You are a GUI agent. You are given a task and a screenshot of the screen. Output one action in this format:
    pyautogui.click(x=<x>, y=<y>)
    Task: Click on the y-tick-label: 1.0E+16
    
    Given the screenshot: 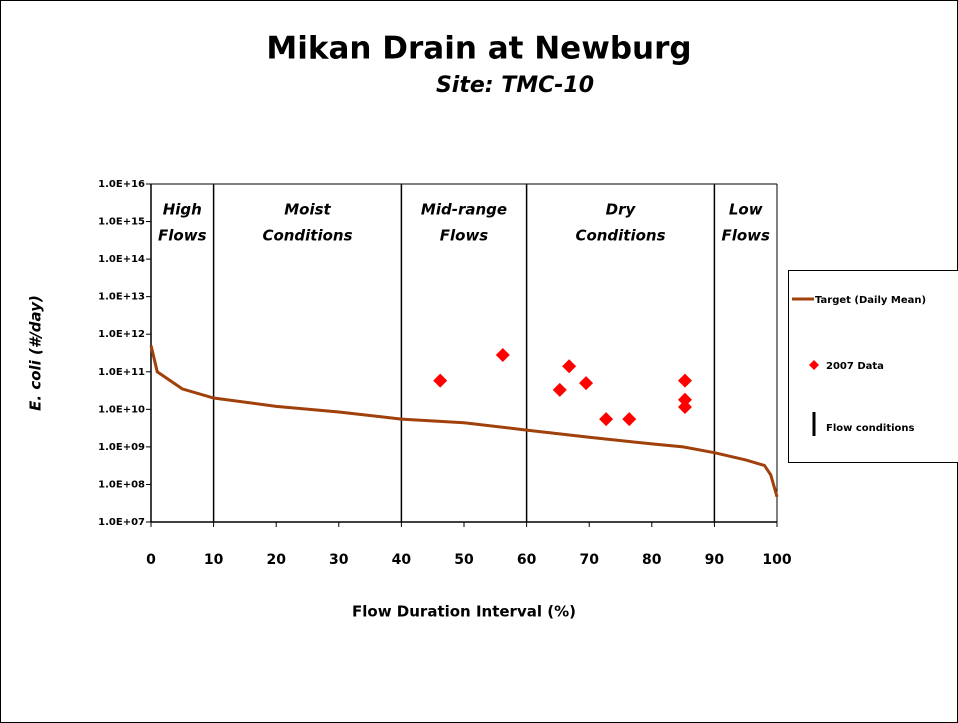 What is the action you would take?
    pyautogui.click(x=121, y=184)
    